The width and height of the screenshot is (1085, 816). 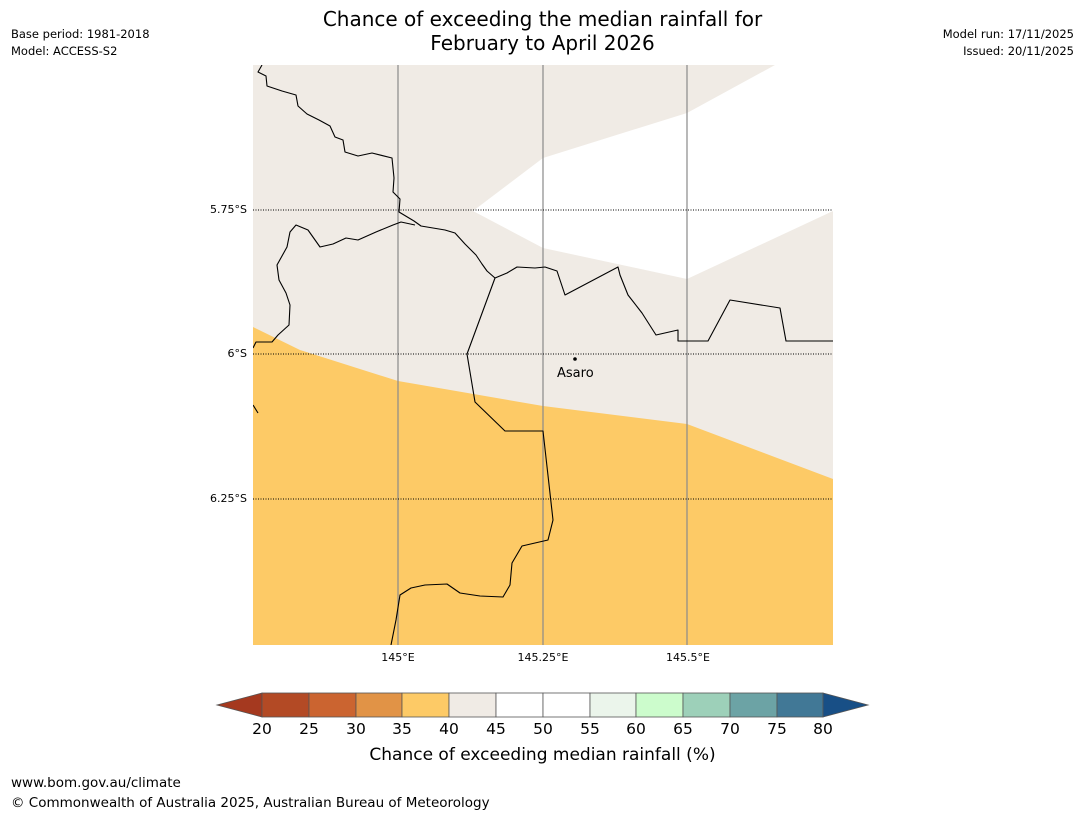 I want to click on colorbar-tick-65: 65, so click(x=683, y=729).